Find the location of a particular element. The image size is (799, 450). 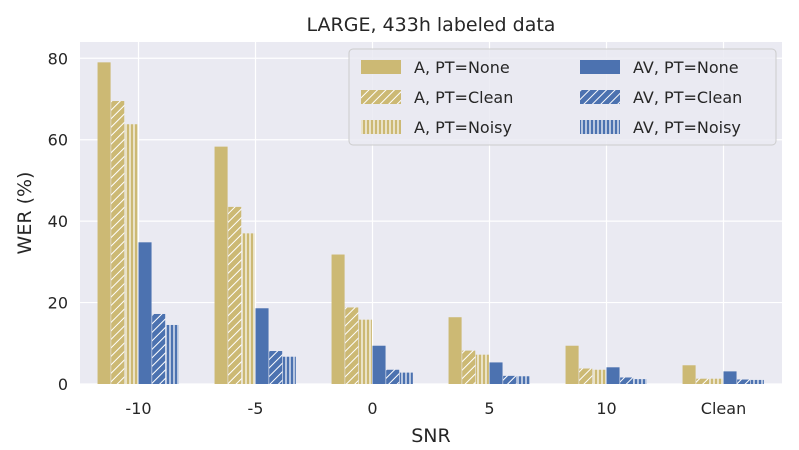

x-tick-label: Clean is located at coordinates (723, 408).